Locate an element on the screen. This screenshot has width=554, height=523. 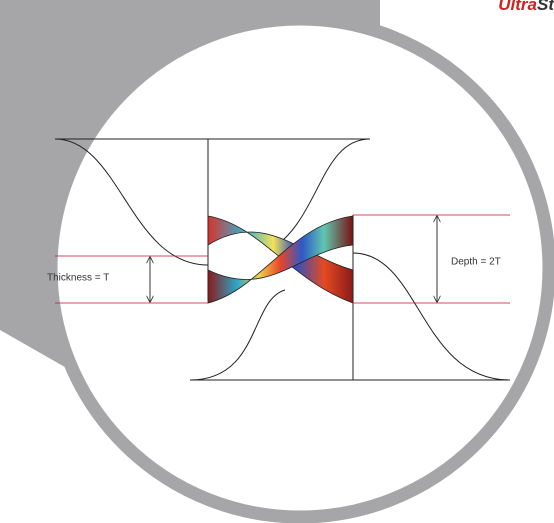
thickness-label: Thickness = T is located at coordinates (78, 278).